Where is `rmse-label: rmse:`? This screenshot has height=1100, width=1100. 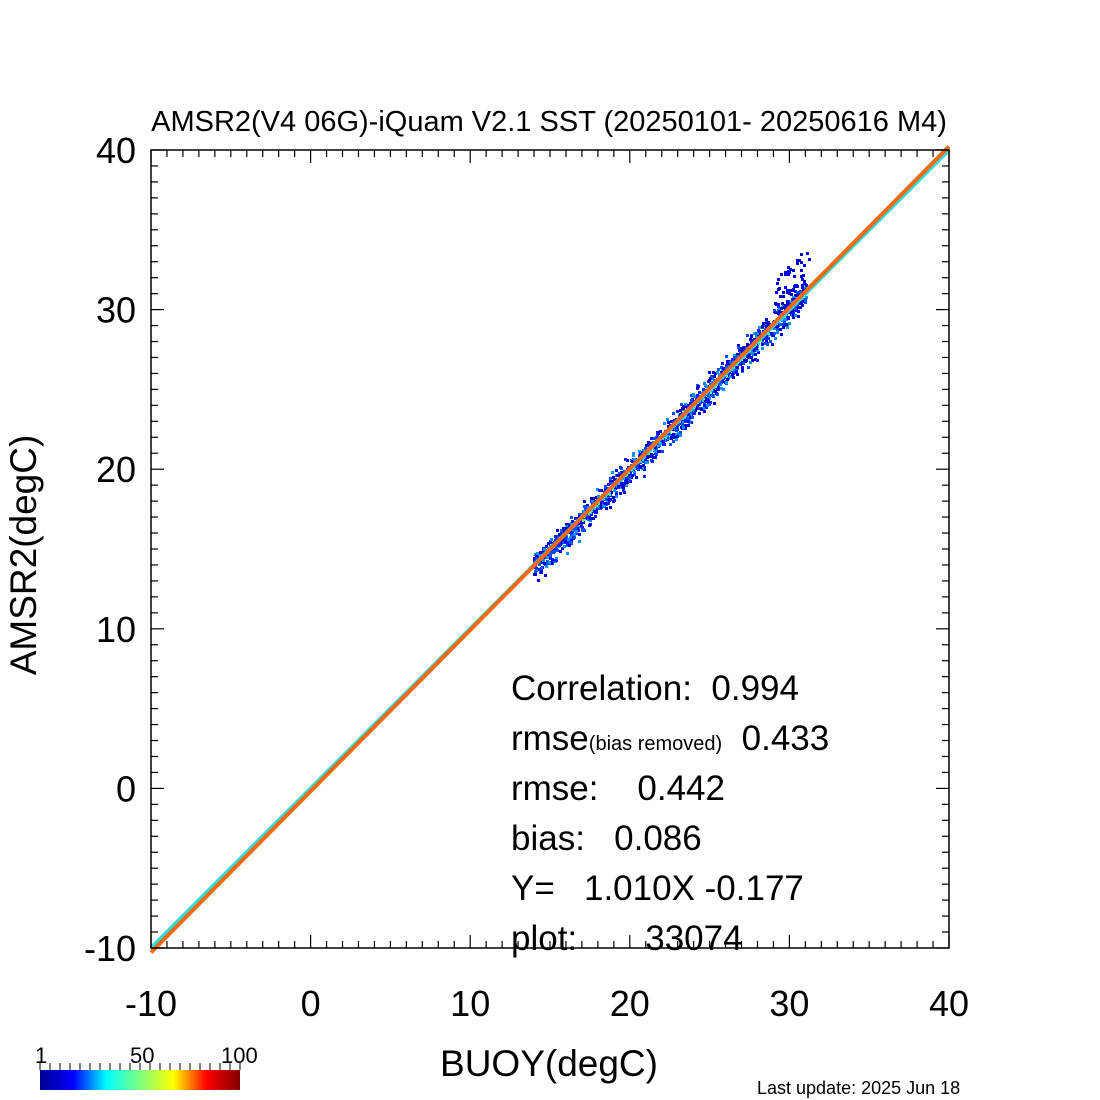 rmse-label: rmse: is located at coordinates (555, 788).